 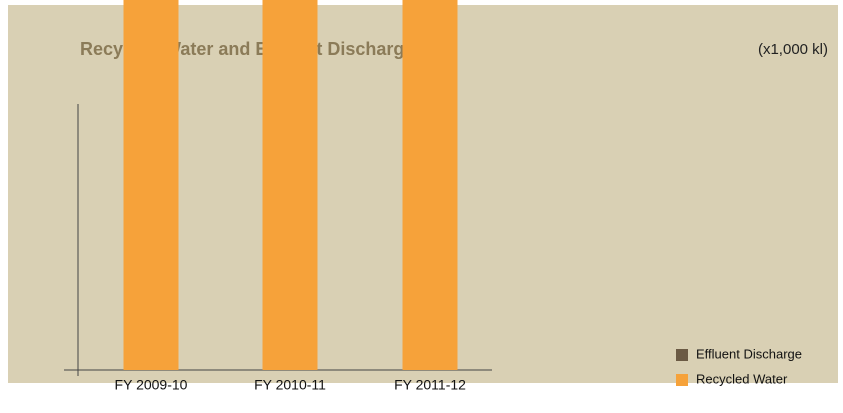 I want to click on x-tick-label: FY 2009-10, so click(x=151, y=385).